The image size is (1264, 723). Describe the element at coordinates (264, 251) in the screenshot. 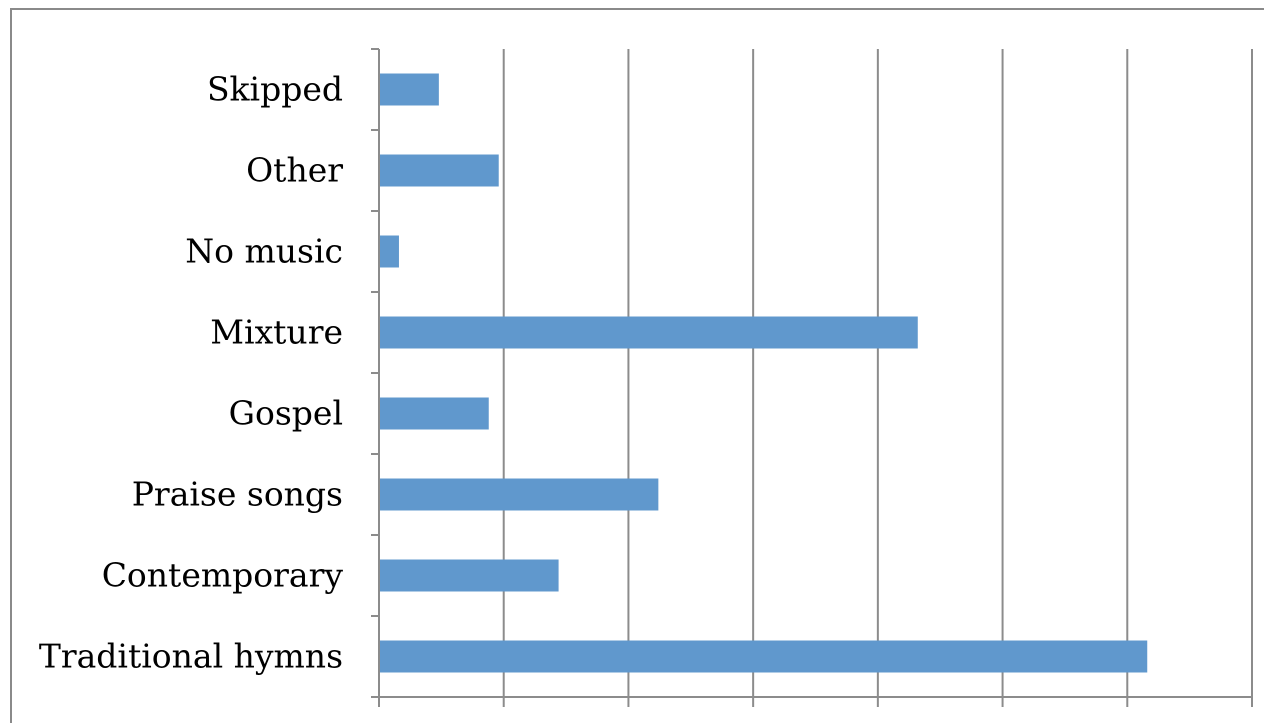

I see `category-label: No music` at that location.